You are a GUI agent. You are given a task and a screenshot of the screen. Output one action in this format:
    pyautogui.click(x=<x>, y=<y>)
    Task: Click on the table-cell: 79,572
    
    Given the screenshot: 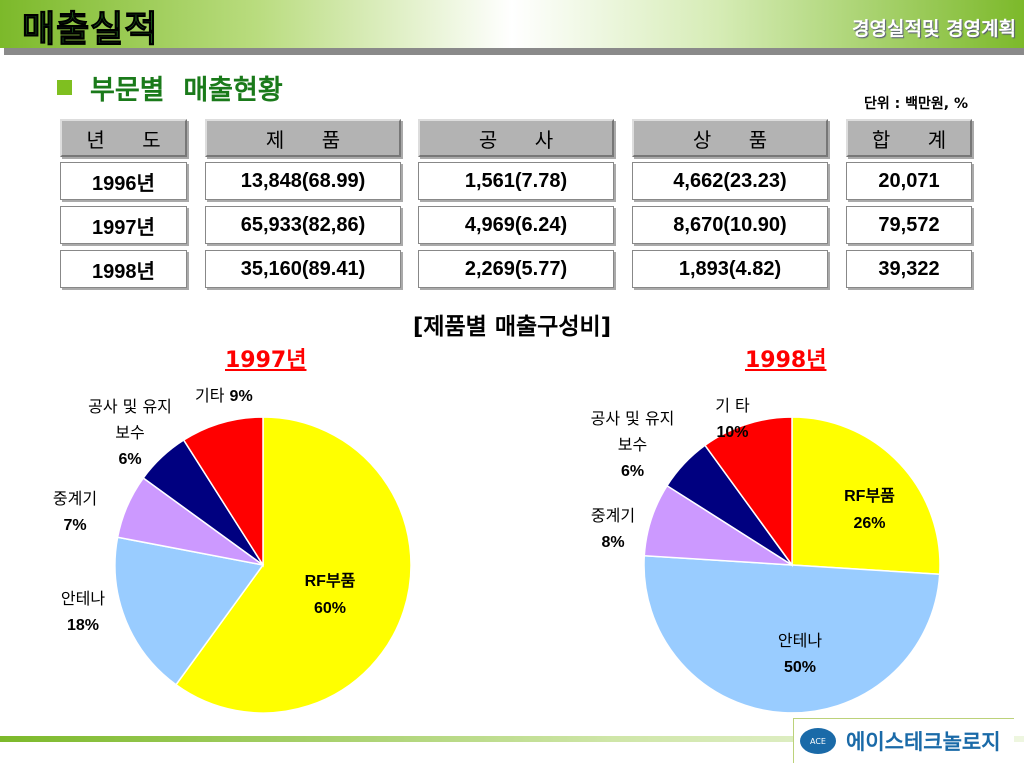 What is the action you would take?
    pyautogui.click(x=909, y=225)
    